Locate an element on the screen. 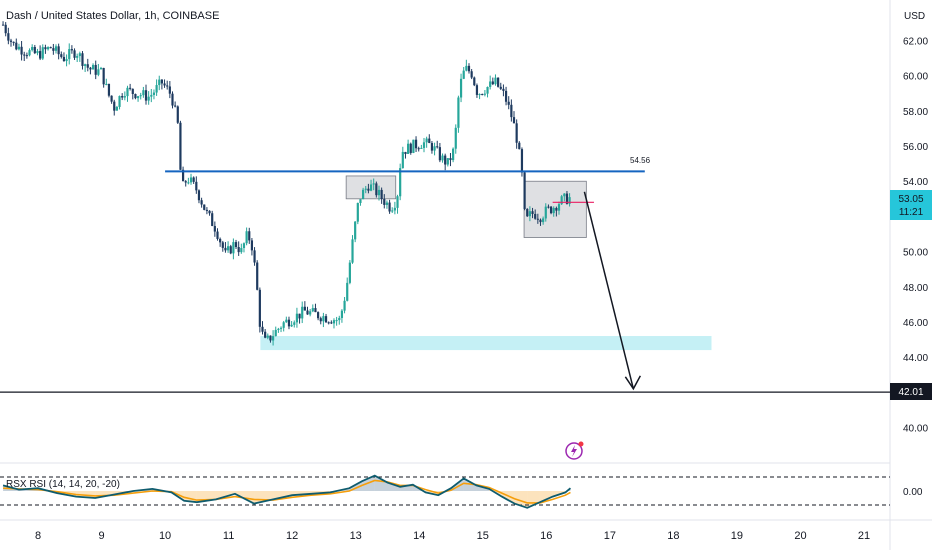 The width and height of the screenshot is (932, 555). rsi-legend: RSX RSI (14, 14, 20, -20) is located at coordinates (63, 484).